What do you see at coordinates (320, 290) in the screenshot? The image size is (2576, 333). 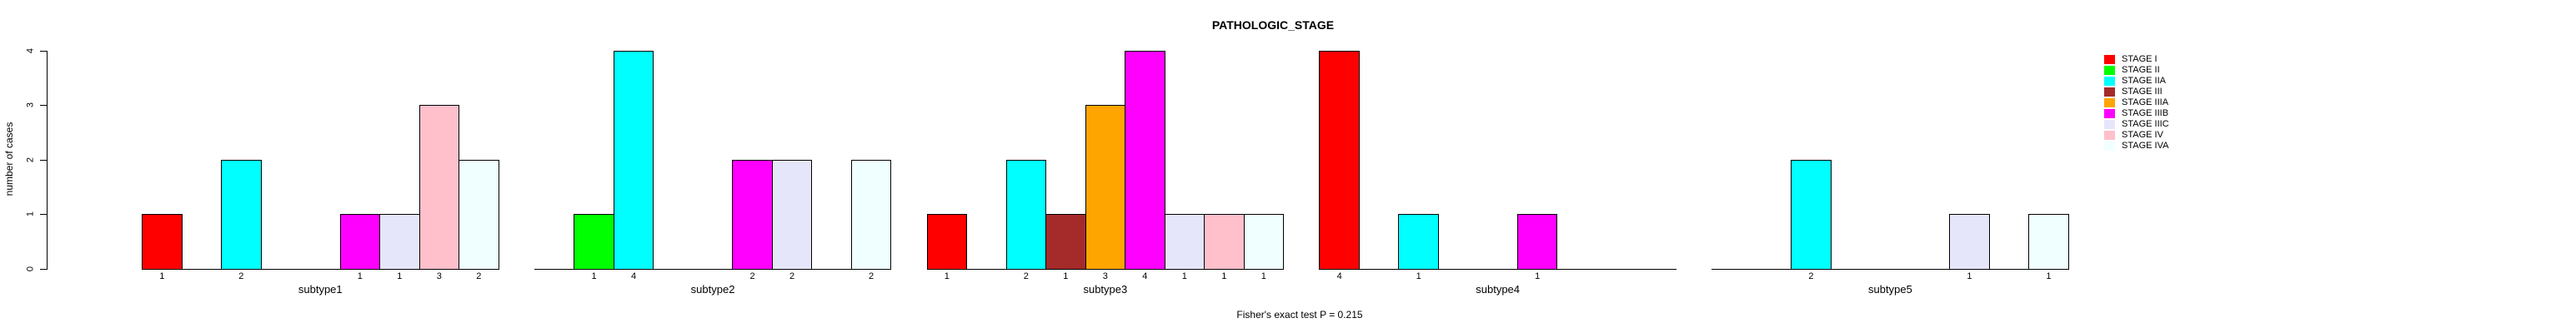 I see `group-label: subtype1` at bounding box center [320, 290].